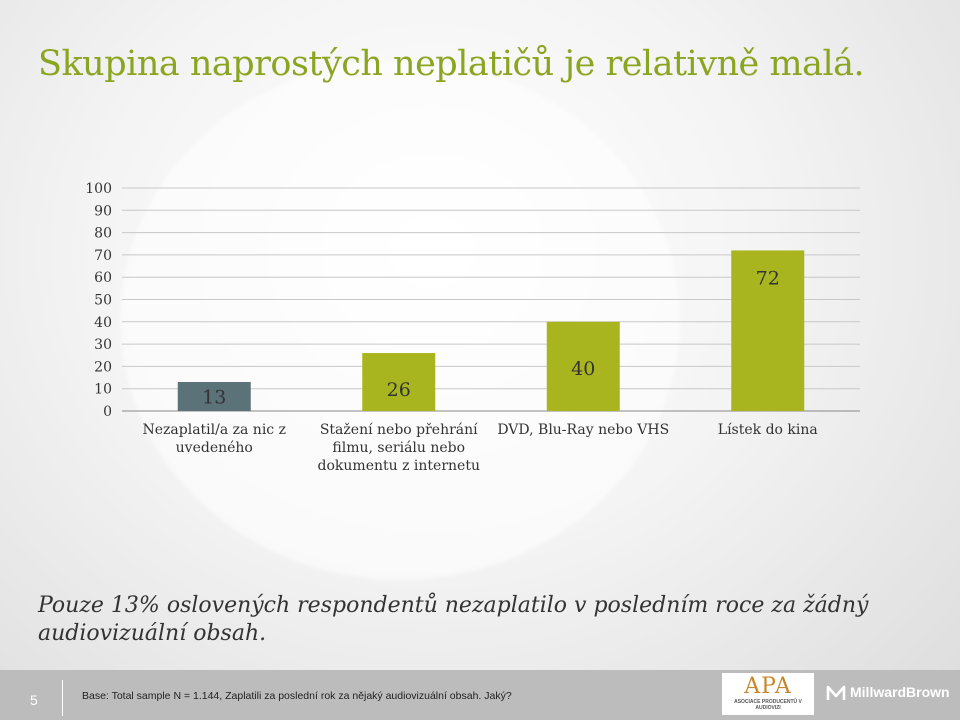  What do you see at coordinates (836, 693) in the screenshot?
I see `millward-brown-mark-icon` at bounding box center [836, 693].